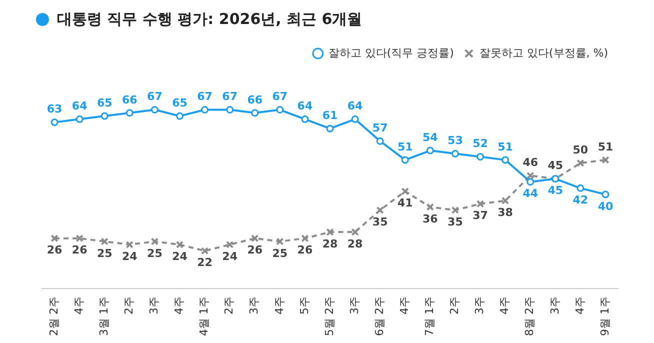  What do you see at coordinates (505, 213) in the screenshot?
I see `data-label: 38` at bounding box center [505, 213].